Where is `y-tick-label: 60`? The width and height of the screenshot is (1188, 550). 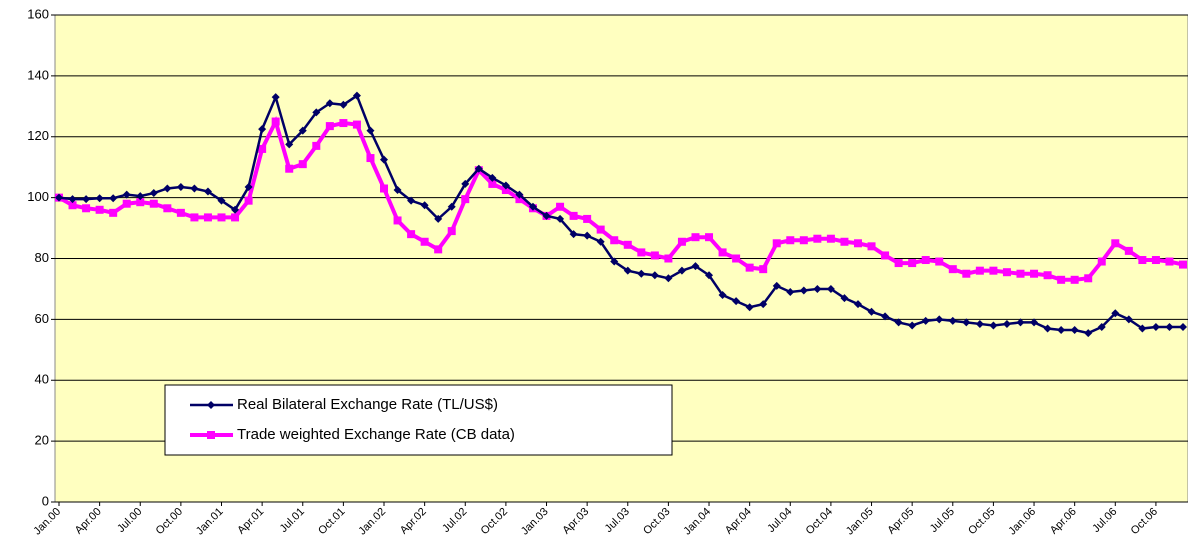 y-tick-label: 60 is located at coordinates (42, 318).